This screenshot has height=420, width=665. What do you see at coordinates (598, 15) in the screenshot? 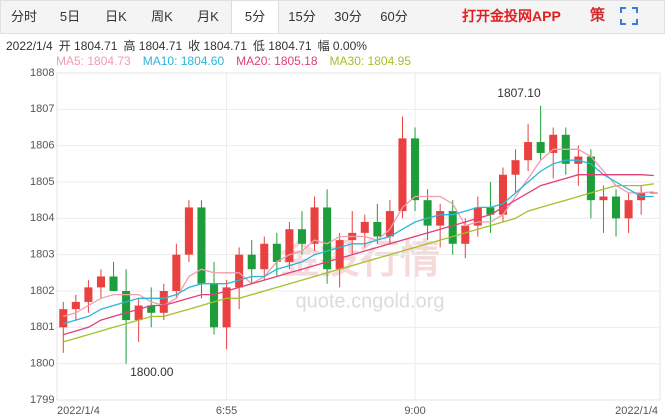
I see `strategy-button: 策` at bounding box center [598, 15].